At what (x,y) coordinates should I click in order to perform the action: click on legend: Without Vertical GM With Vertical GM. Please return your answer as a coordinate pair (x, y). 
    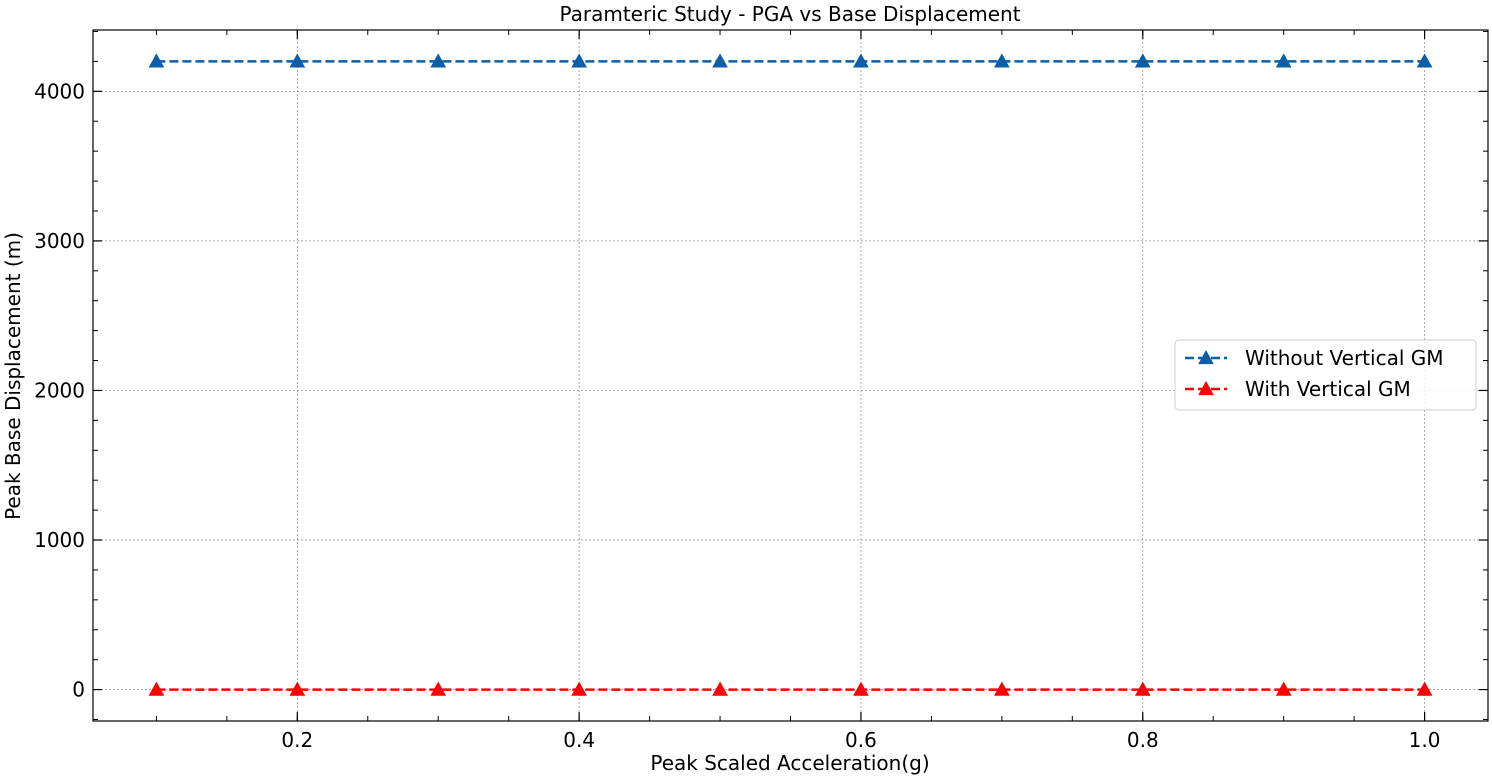
    Looking at the image, I should click on (1325, 375).